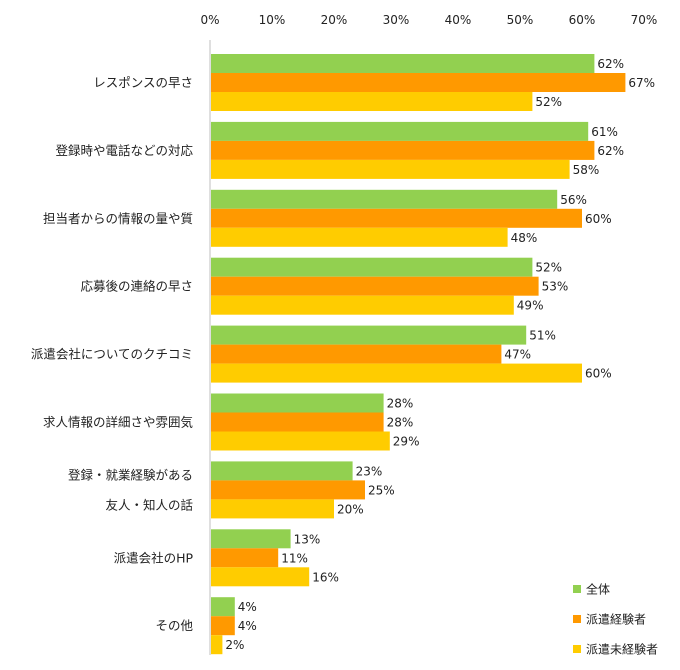 Image resolution: width=680 pixels, height=670 pixels. What do you see at coordinates (406, 442) in the screenshot?
I see `bar-value-label: 29%` at bounding box center [406, 442].